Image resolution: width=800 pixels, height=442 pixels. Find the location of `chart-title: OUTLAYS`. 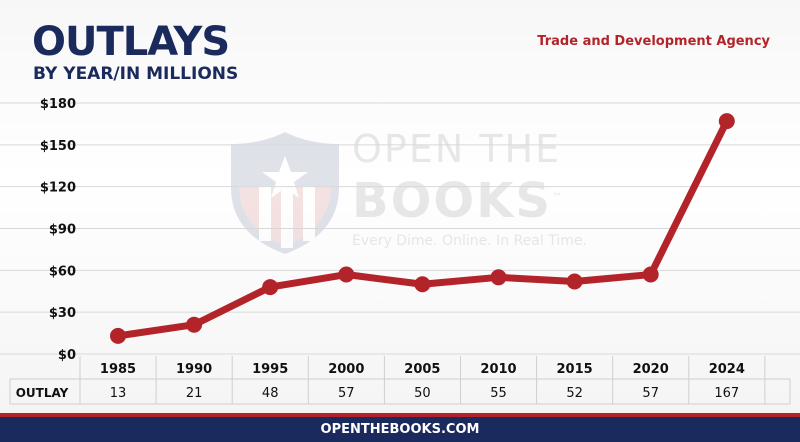

chart-title: OUTLAYS is located at coordinates (131, 42).